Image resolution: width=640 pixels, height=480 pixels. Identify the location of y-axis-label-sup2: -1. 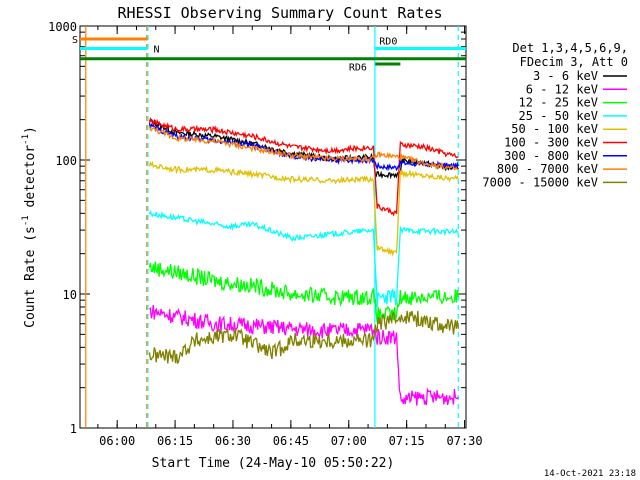
(26, 139).